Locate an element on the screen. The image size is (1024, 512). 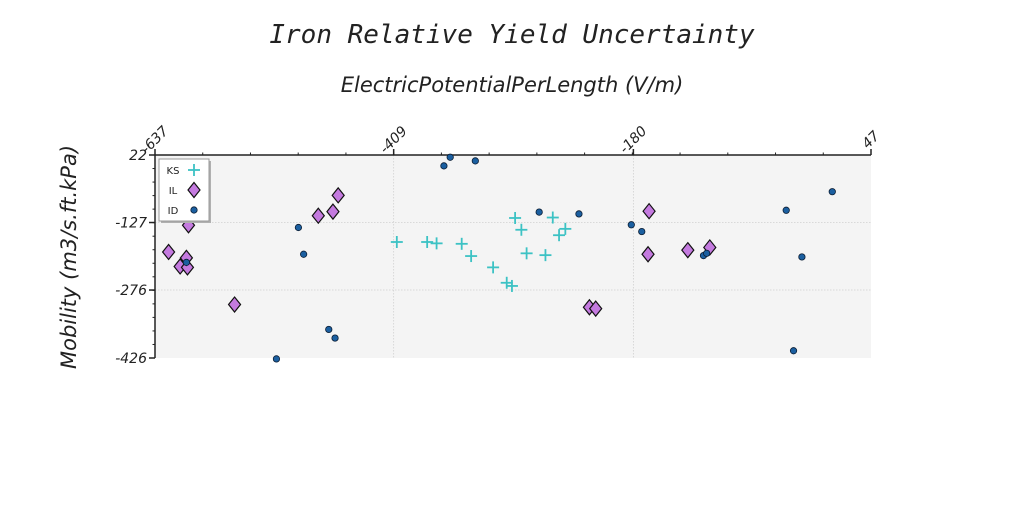
y-tick-label: 22 is located at coordinates (138, 156).